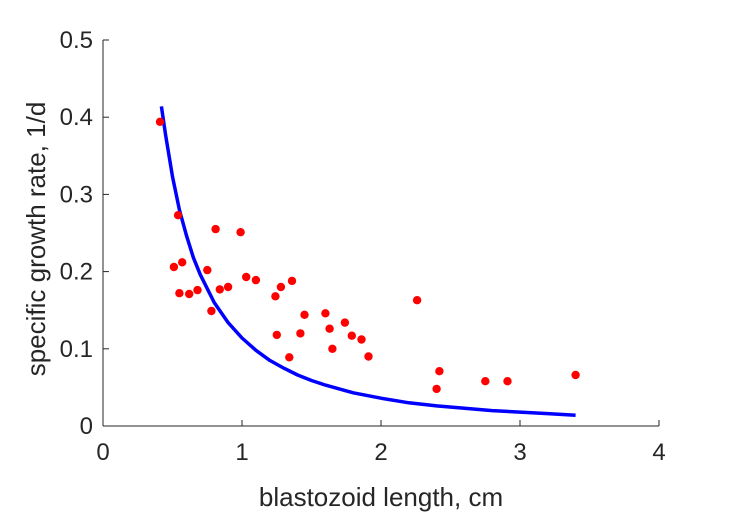 The image size is (729, 521). I want to click on x-tick-label: 0, so click(102, 452).